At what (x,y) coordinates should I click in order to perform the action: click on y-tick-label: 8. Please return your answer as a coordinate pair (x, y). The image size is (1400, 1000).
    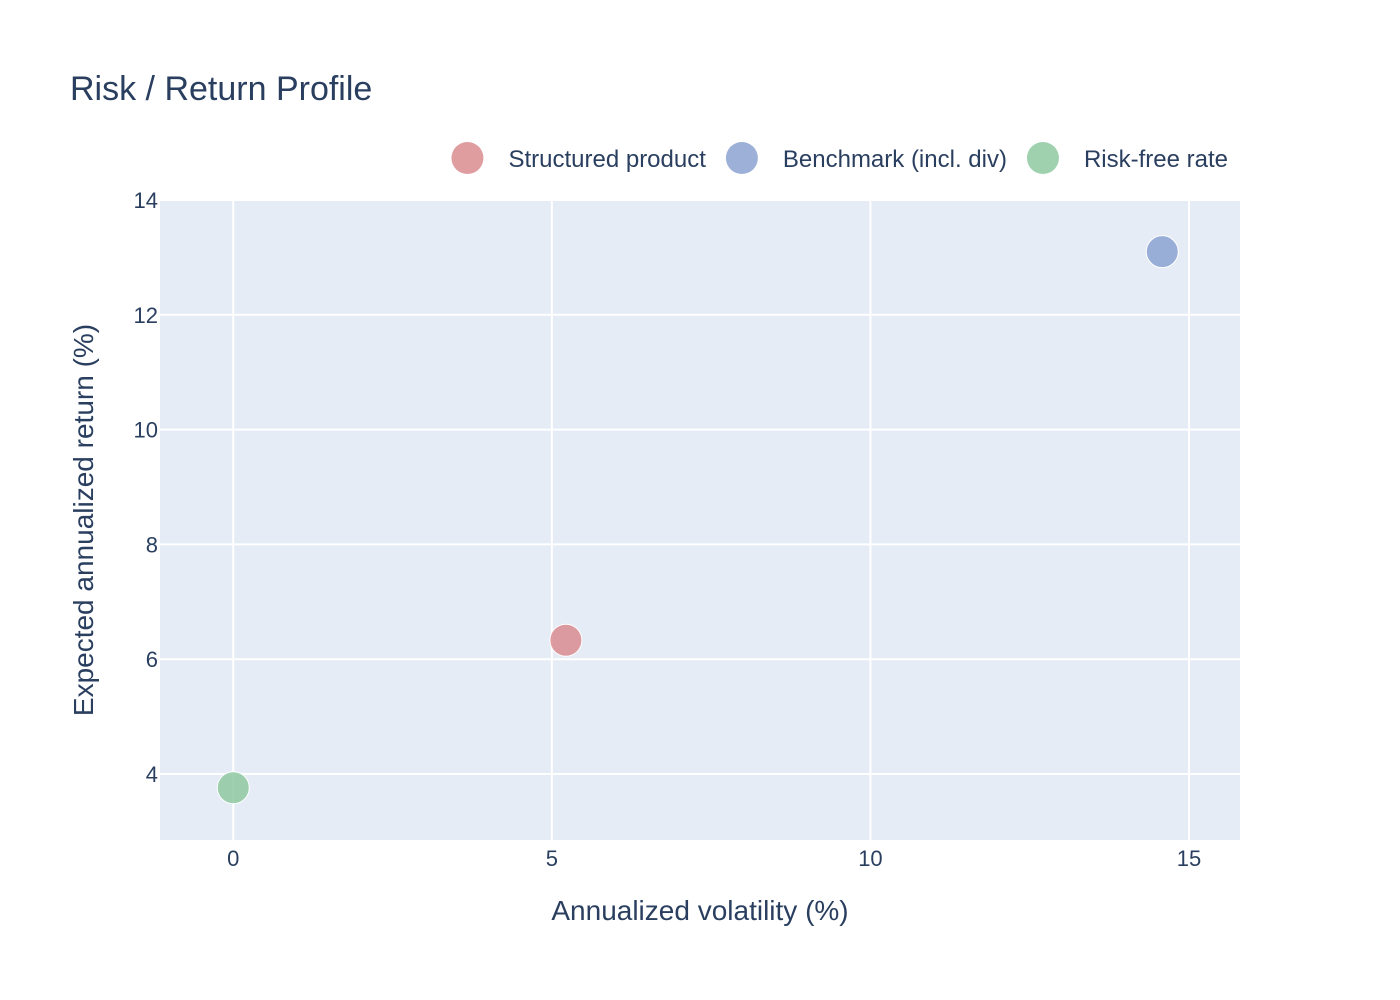
    Looking at the image, I should click on (152, 544).